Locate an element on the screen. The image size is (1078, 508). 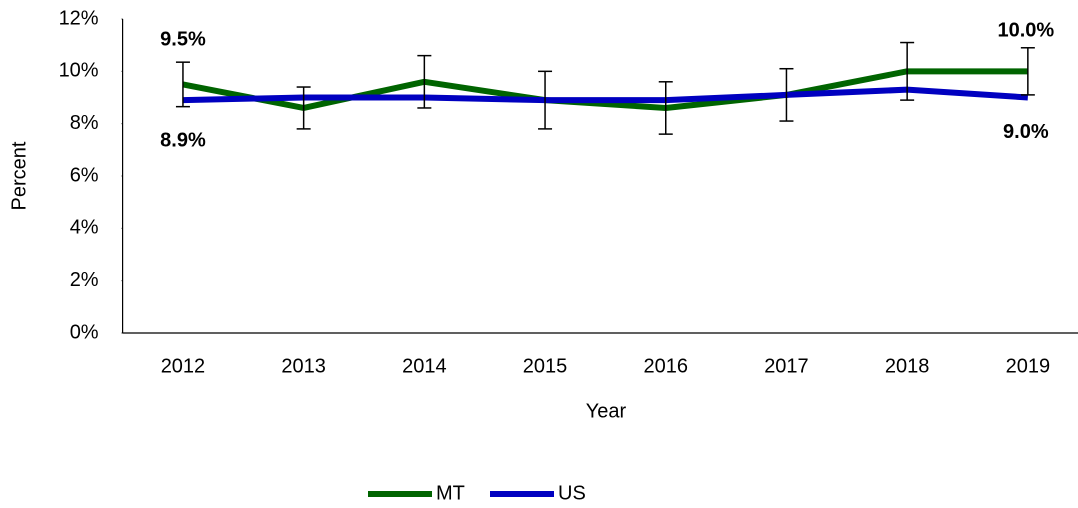
x-tick-label: 2013 is located at coordinates (303, 366).